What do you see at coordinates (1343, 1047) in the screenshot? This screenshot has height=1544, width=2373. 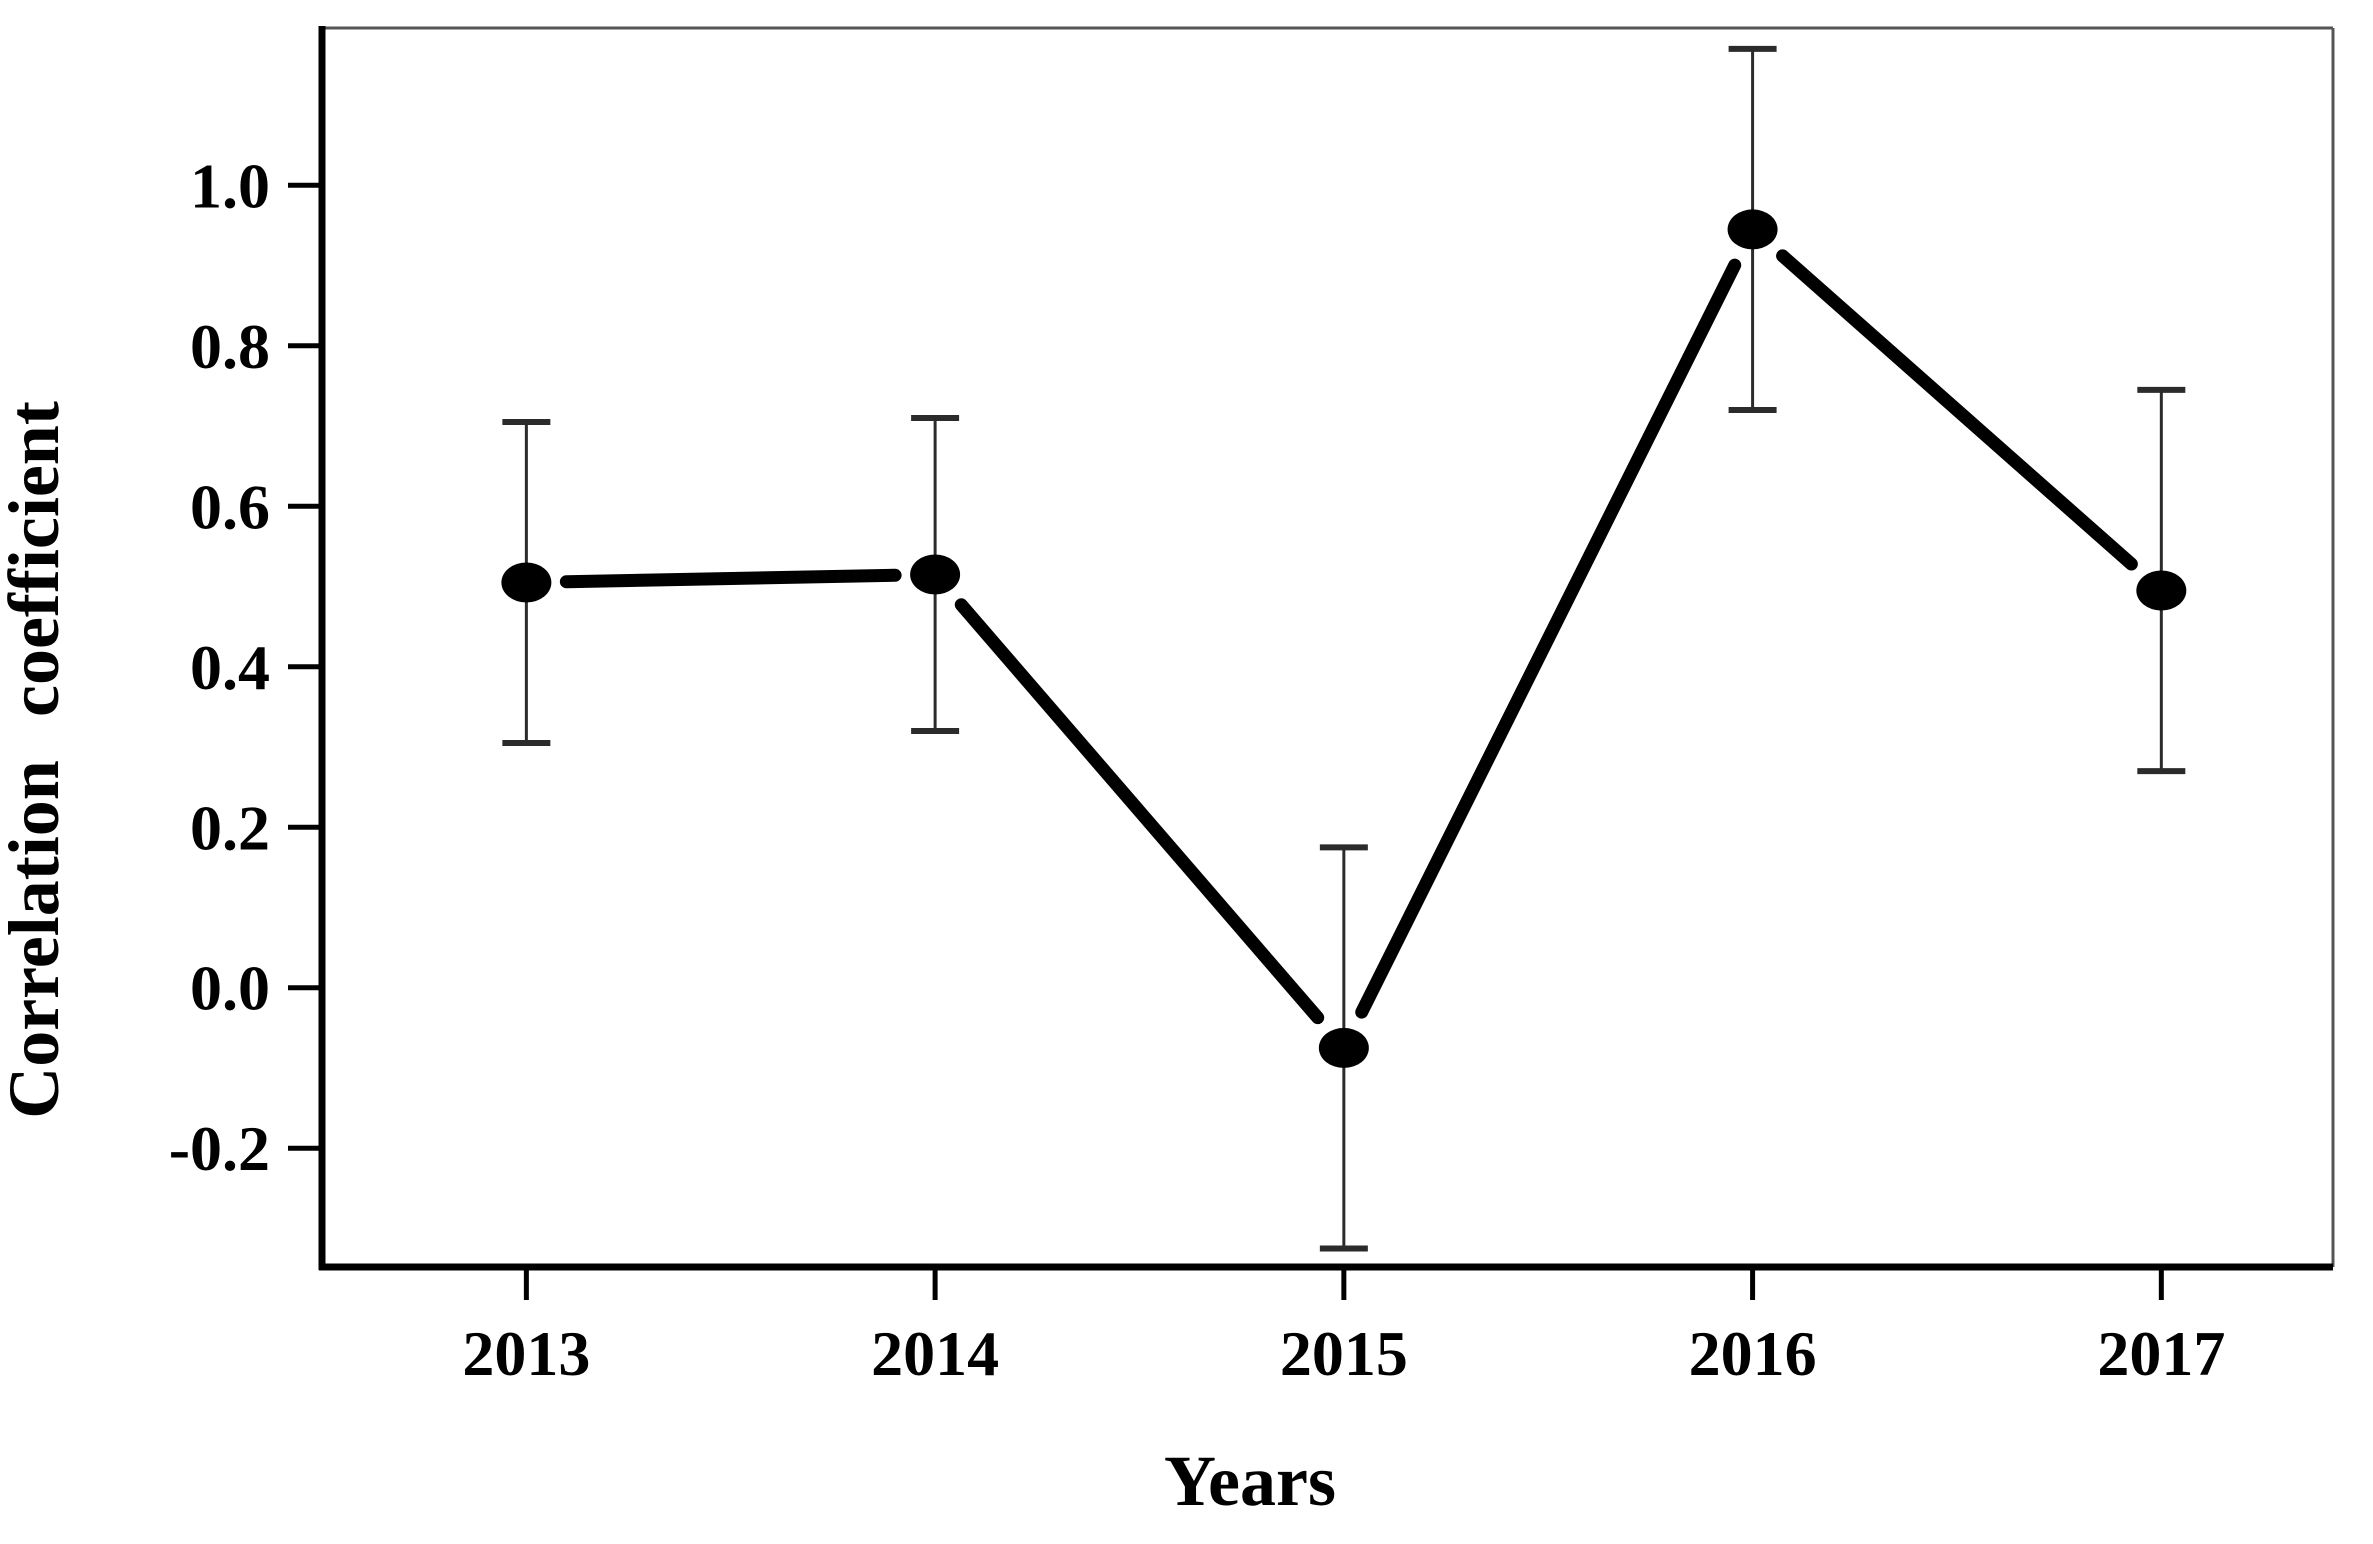 I see `data-point-2015` at bounding box center [1343, 1047].